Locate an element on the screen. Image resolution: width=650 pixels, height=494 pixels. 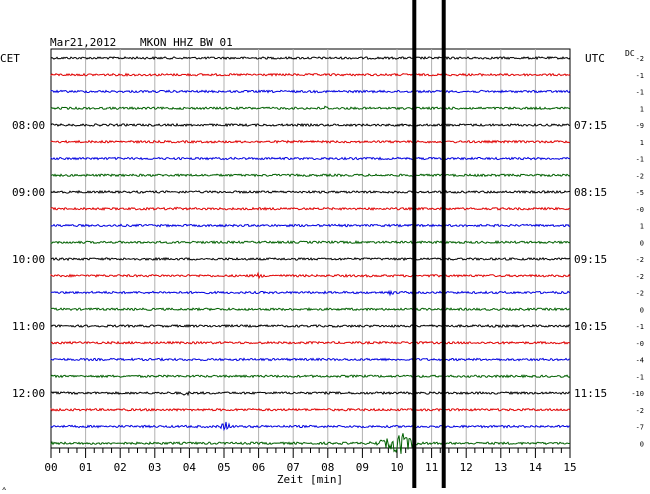
x-tick-label: 03 is located at coordinates (154, 467).